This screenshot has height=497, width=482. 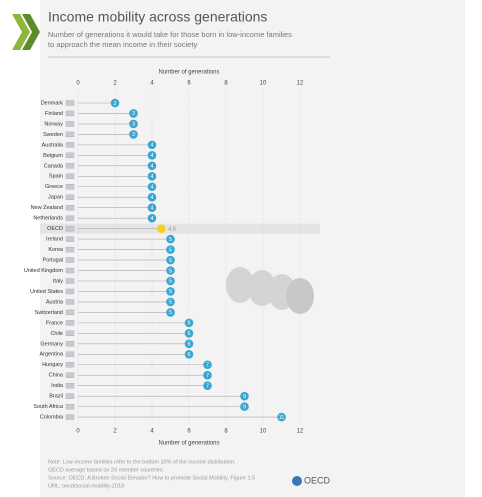 I want to click on logo-chevron, so click(x=21, y=32).